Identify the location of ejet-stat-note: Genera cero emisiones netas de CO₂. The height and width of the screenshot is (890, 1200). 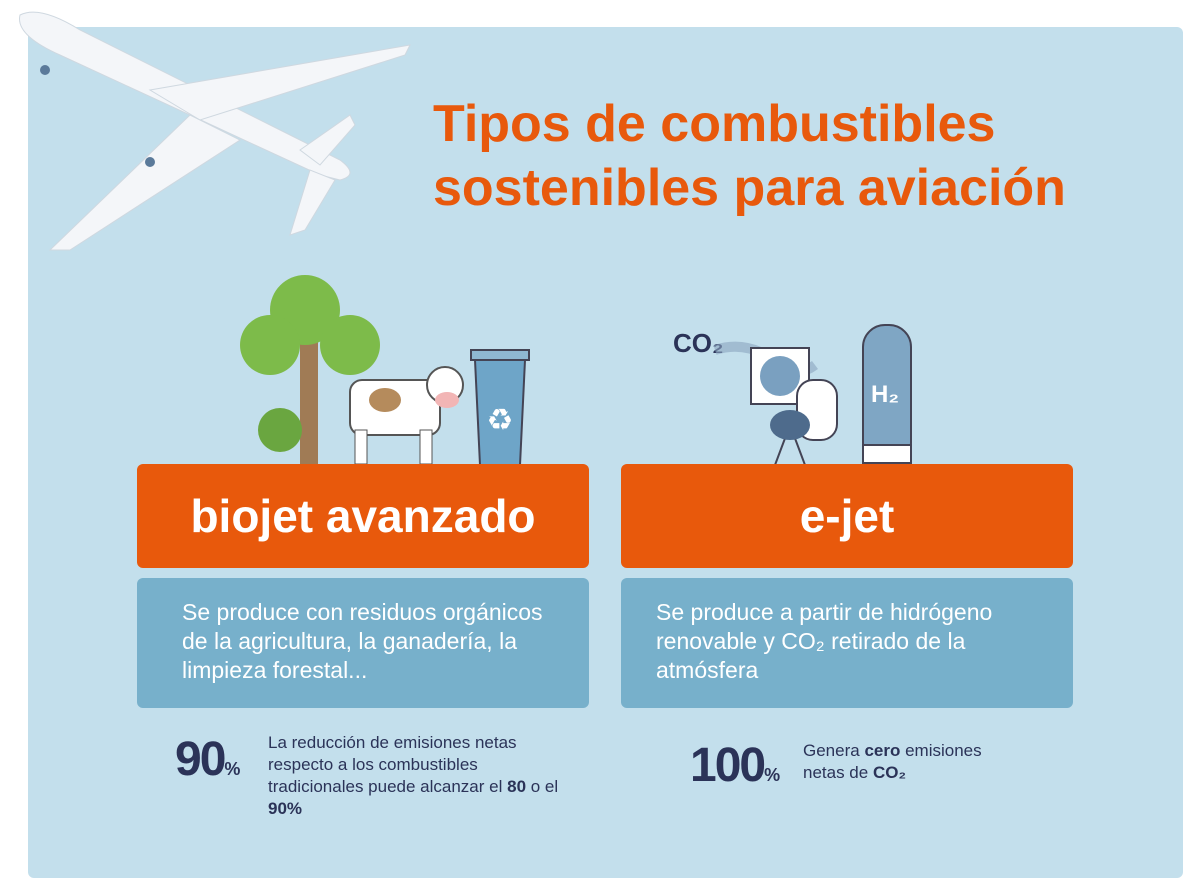
(913, 762).